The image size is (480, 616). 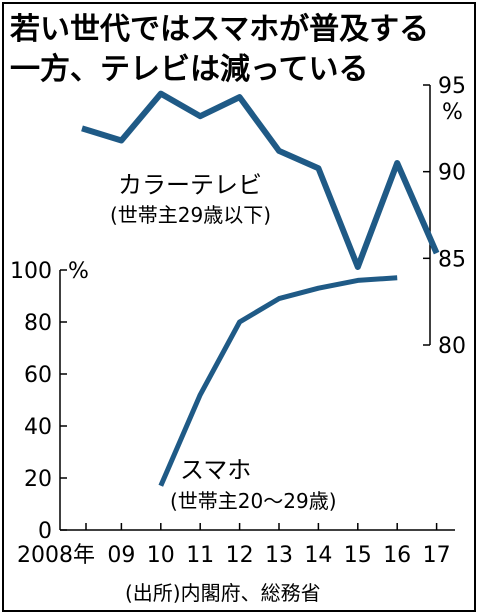 I want to click on left-tick-label: 80, so click(x=38, y=323).